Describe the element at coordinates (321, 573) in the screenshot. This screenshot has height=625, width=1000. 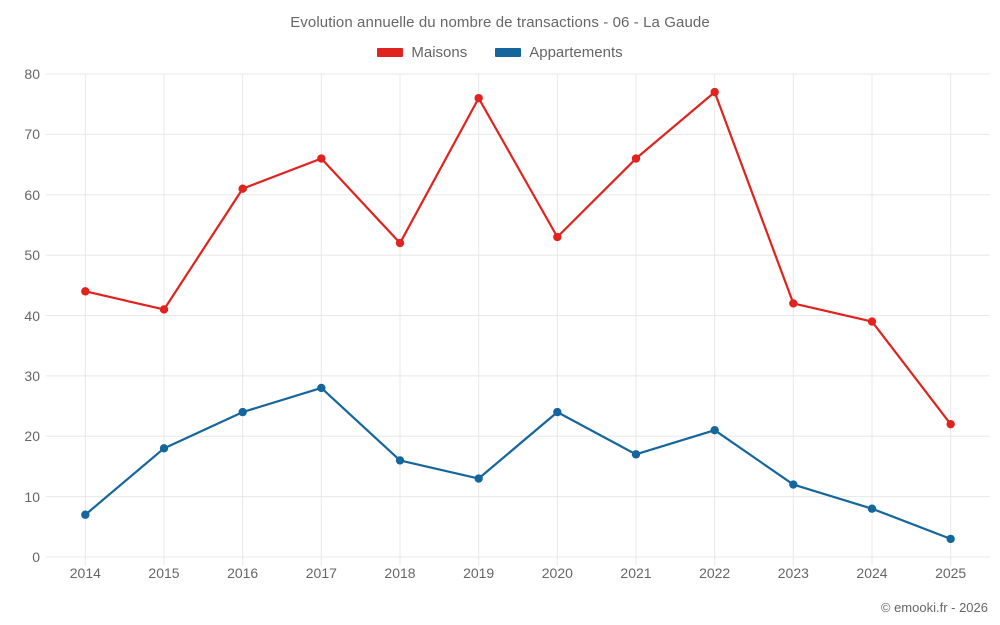
I see `x-axis-tick-label: 2017` at that location.